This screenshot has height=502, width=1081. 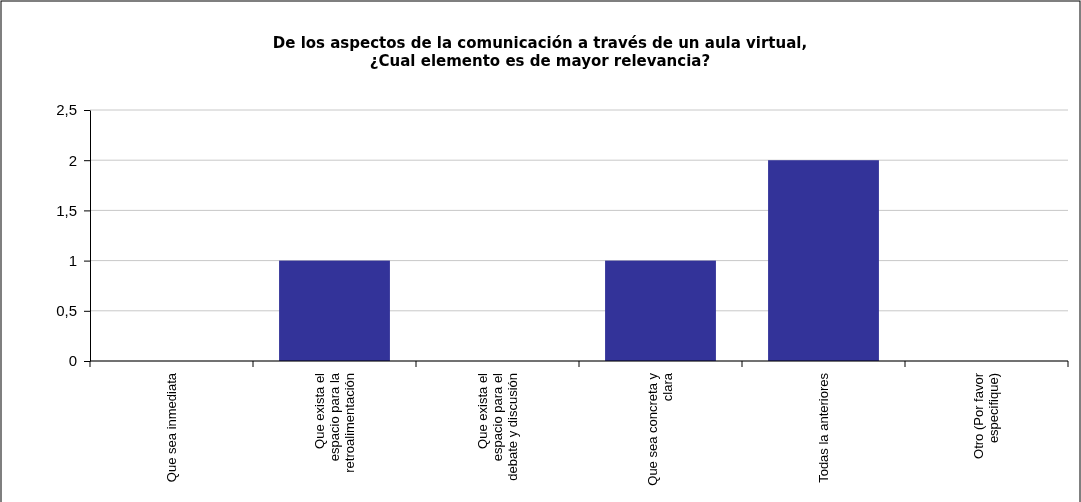 What do you see at coordinates (171, 427) in the screenshot?
I see `x-tick-label: Que sea inmediata` at bounding box center [171, 427].